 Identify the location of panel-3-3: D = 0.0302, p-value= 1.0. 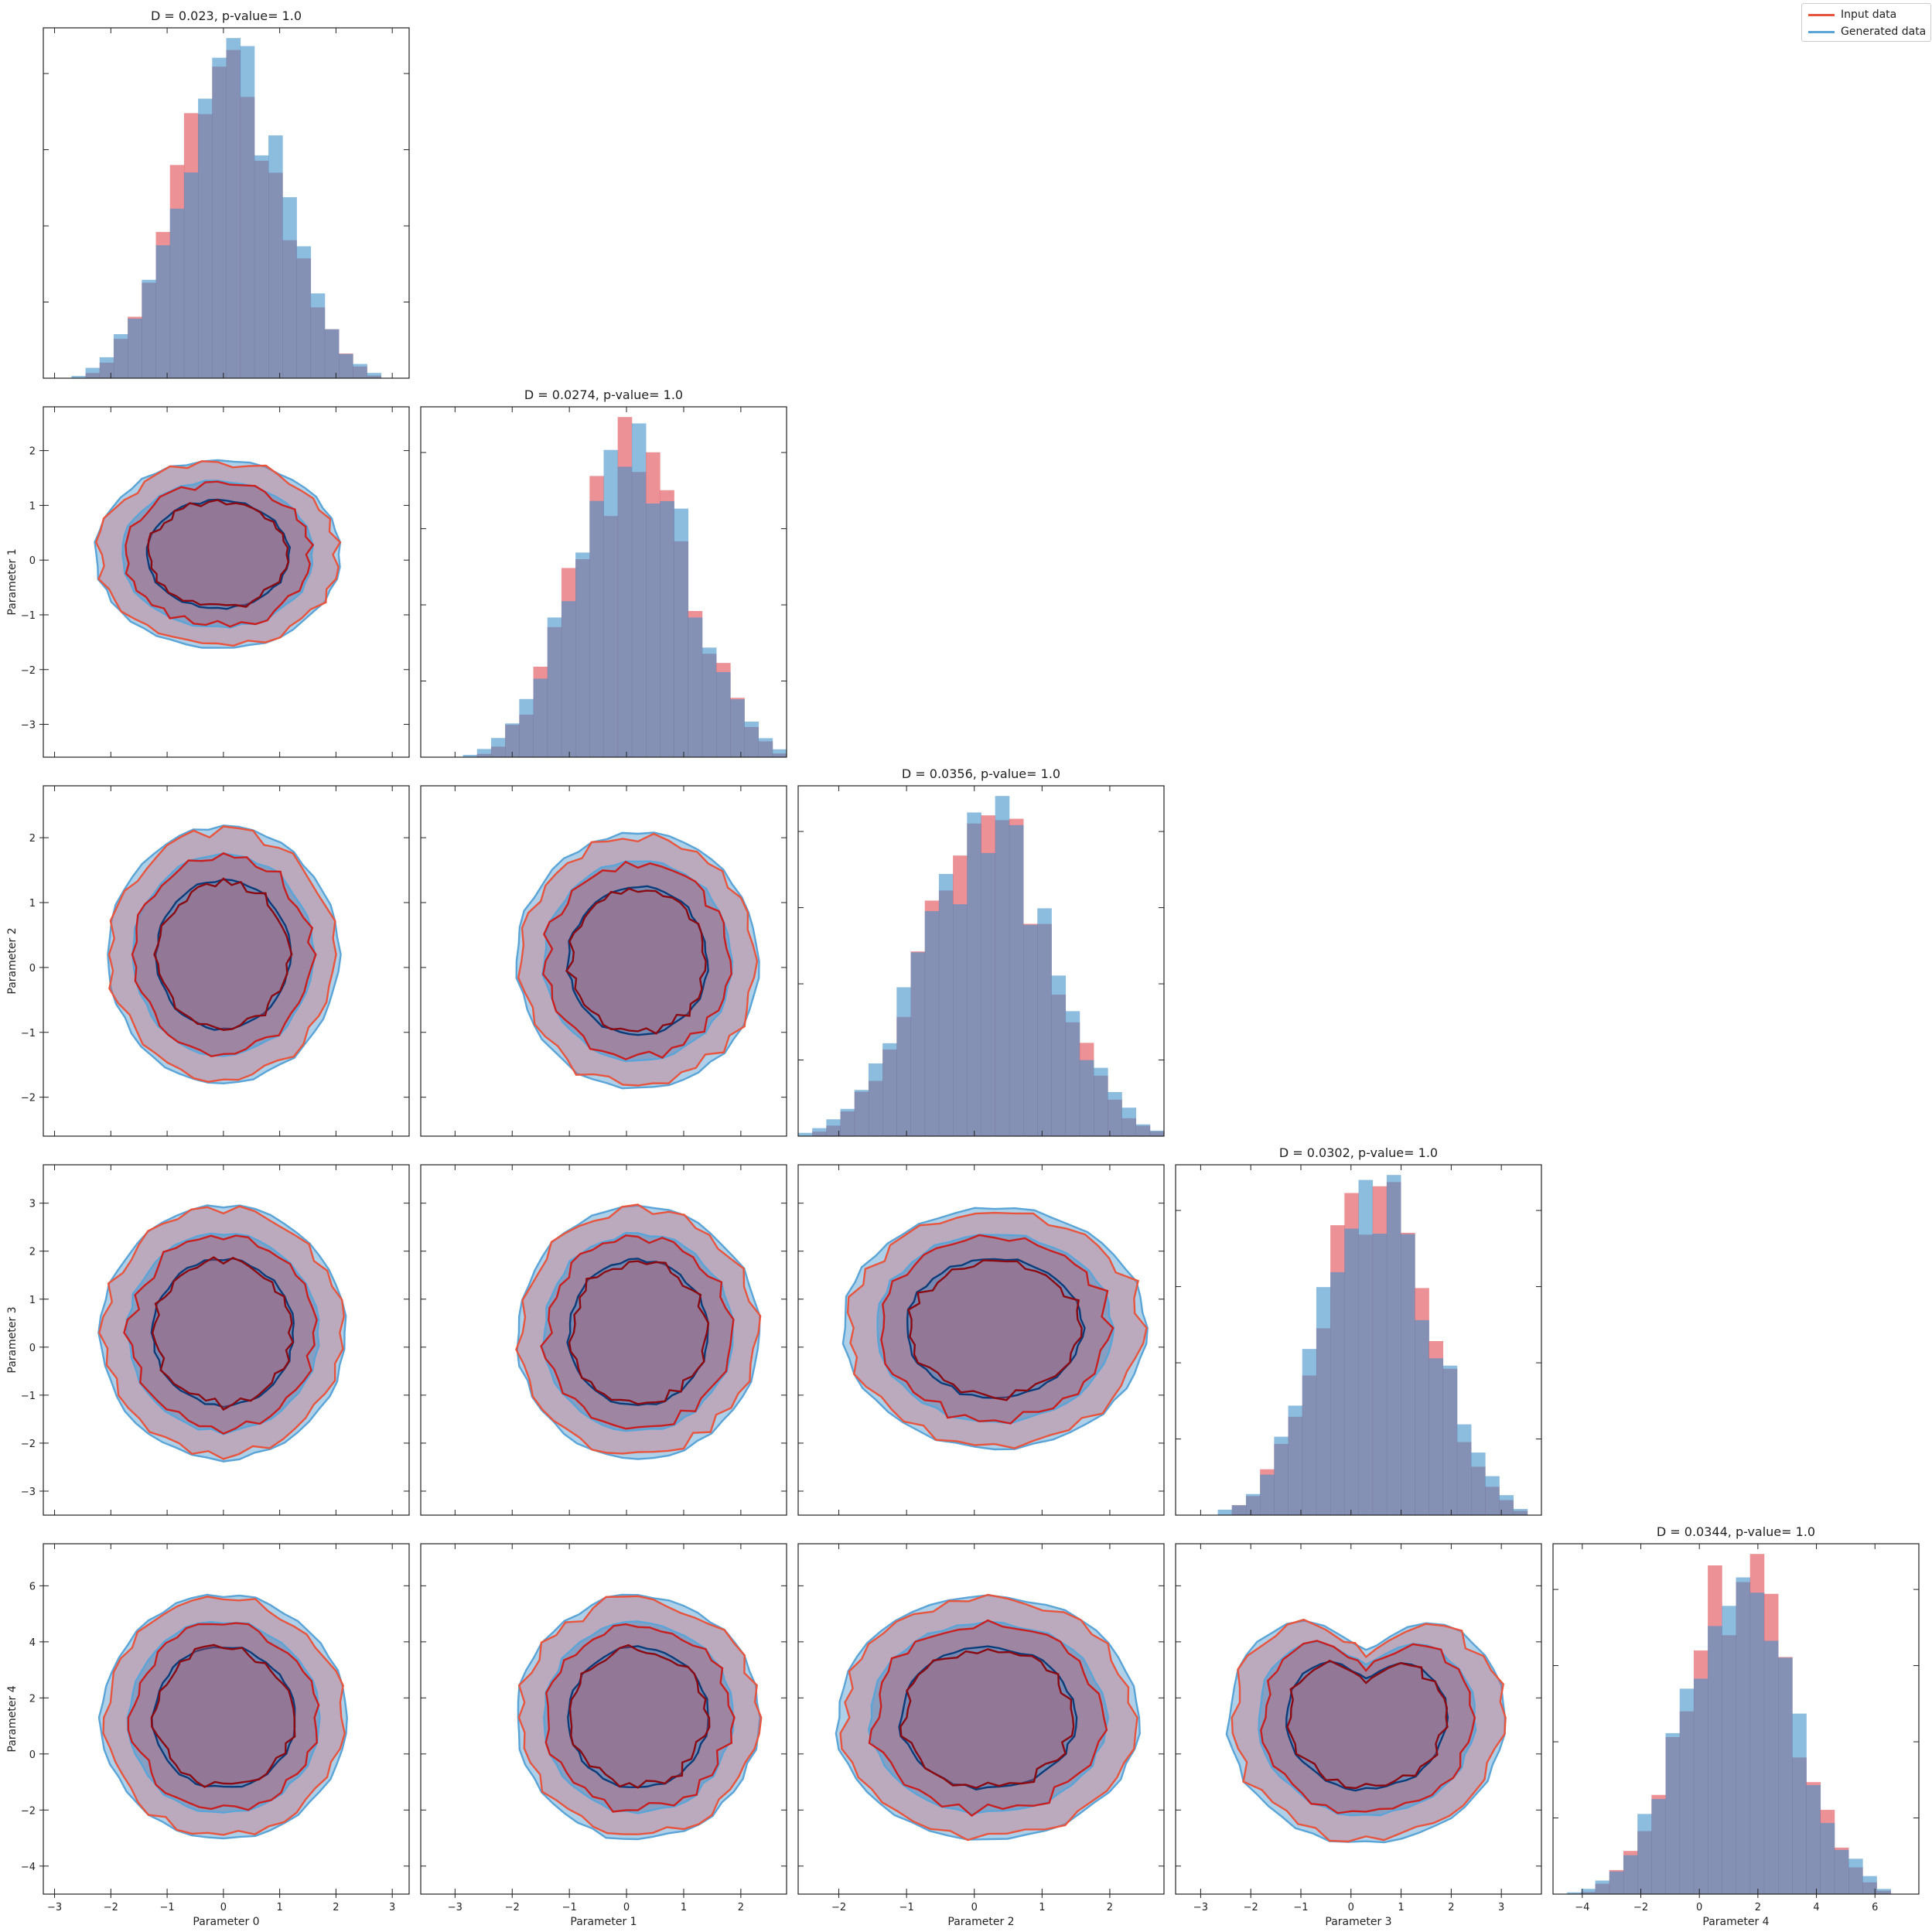
(1358, 1330).